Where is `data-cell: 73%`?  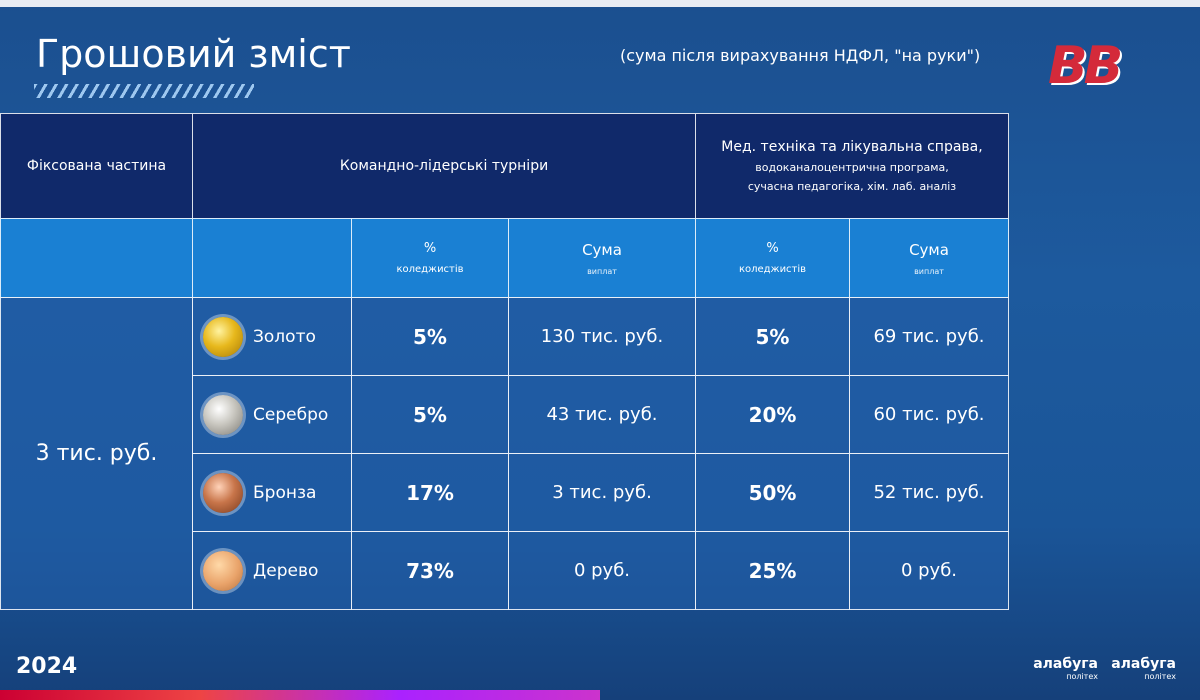
data-cell: 73% is located at coordinates (430, 570).